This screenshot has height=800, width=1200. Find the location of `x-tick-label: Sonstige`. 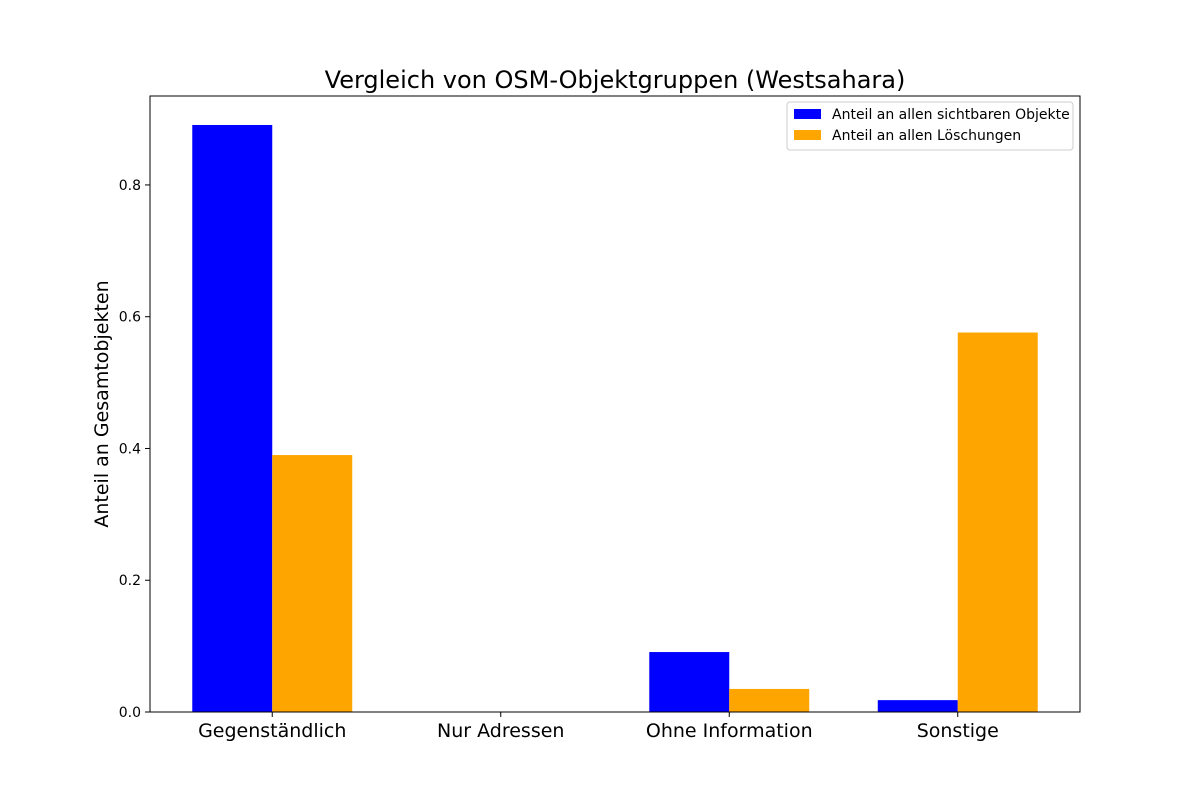

x-tick-label: Sonstige is located at coordinates (958, 731).